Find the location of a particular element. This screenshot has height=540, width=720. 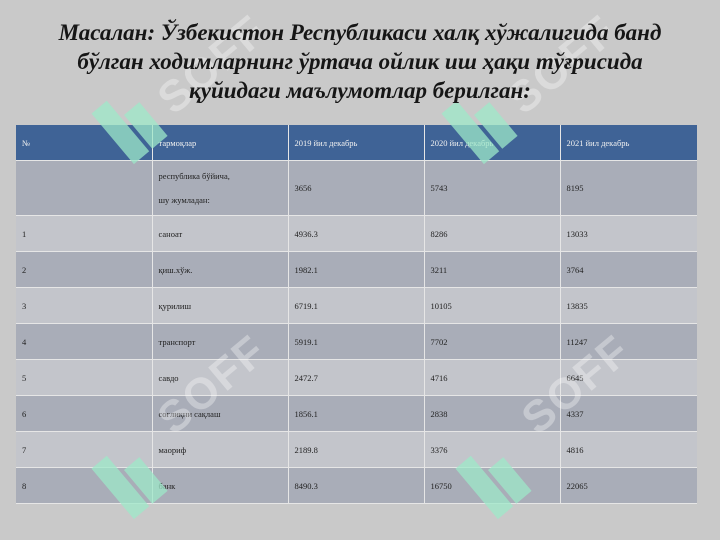

table-row: 3 қурилиш 6719.1 10105 13835 is located at coordinates (356, 305).